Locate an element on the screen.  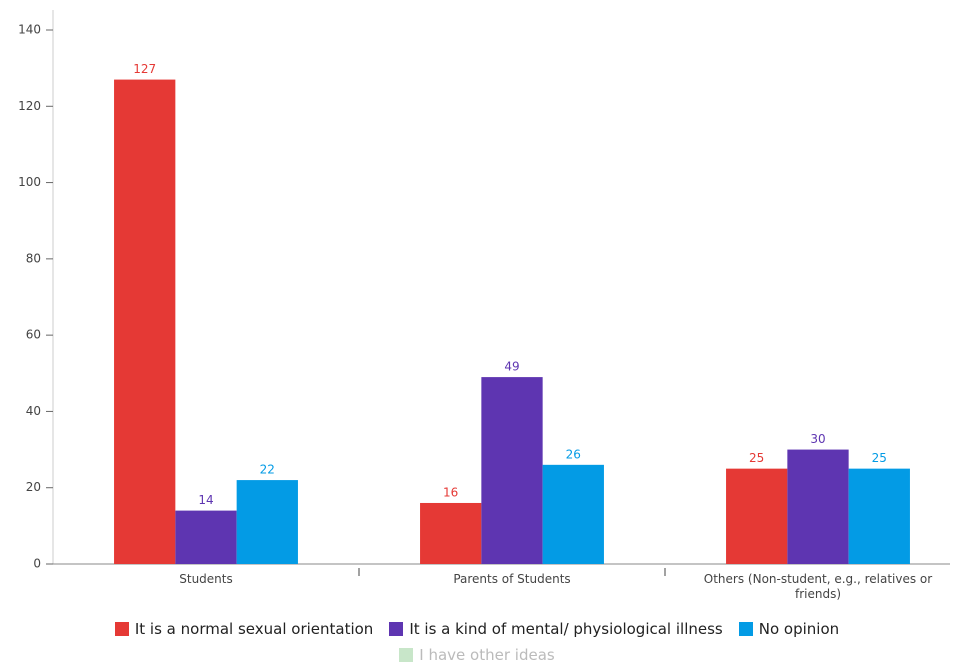
x-tick-label: Students is located at coordinates (206, 579).